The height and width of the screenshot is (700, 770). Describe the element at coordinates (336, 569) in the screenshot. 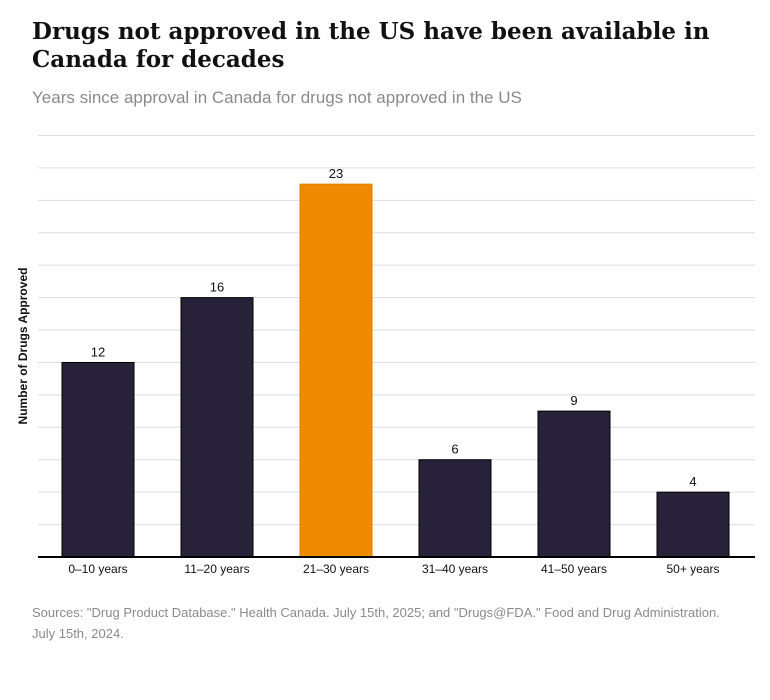

I see `x-tick-label: 21–30 years` at that location.